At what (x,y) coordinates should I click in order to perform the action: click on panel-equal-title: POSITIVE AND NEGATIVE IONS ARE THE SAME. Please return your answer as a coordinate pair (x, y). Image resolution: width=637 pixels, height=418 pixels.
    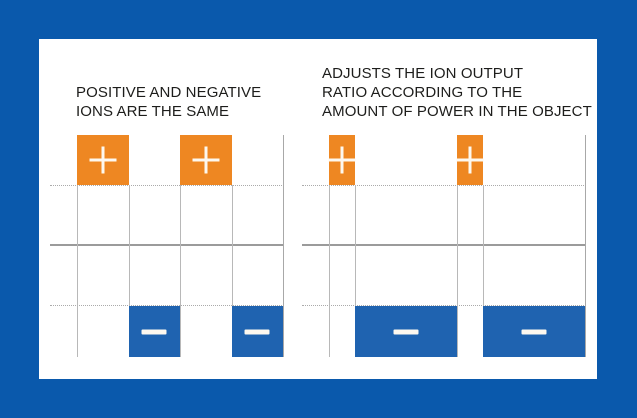
    Looking at the image, I should click on (169, 102).